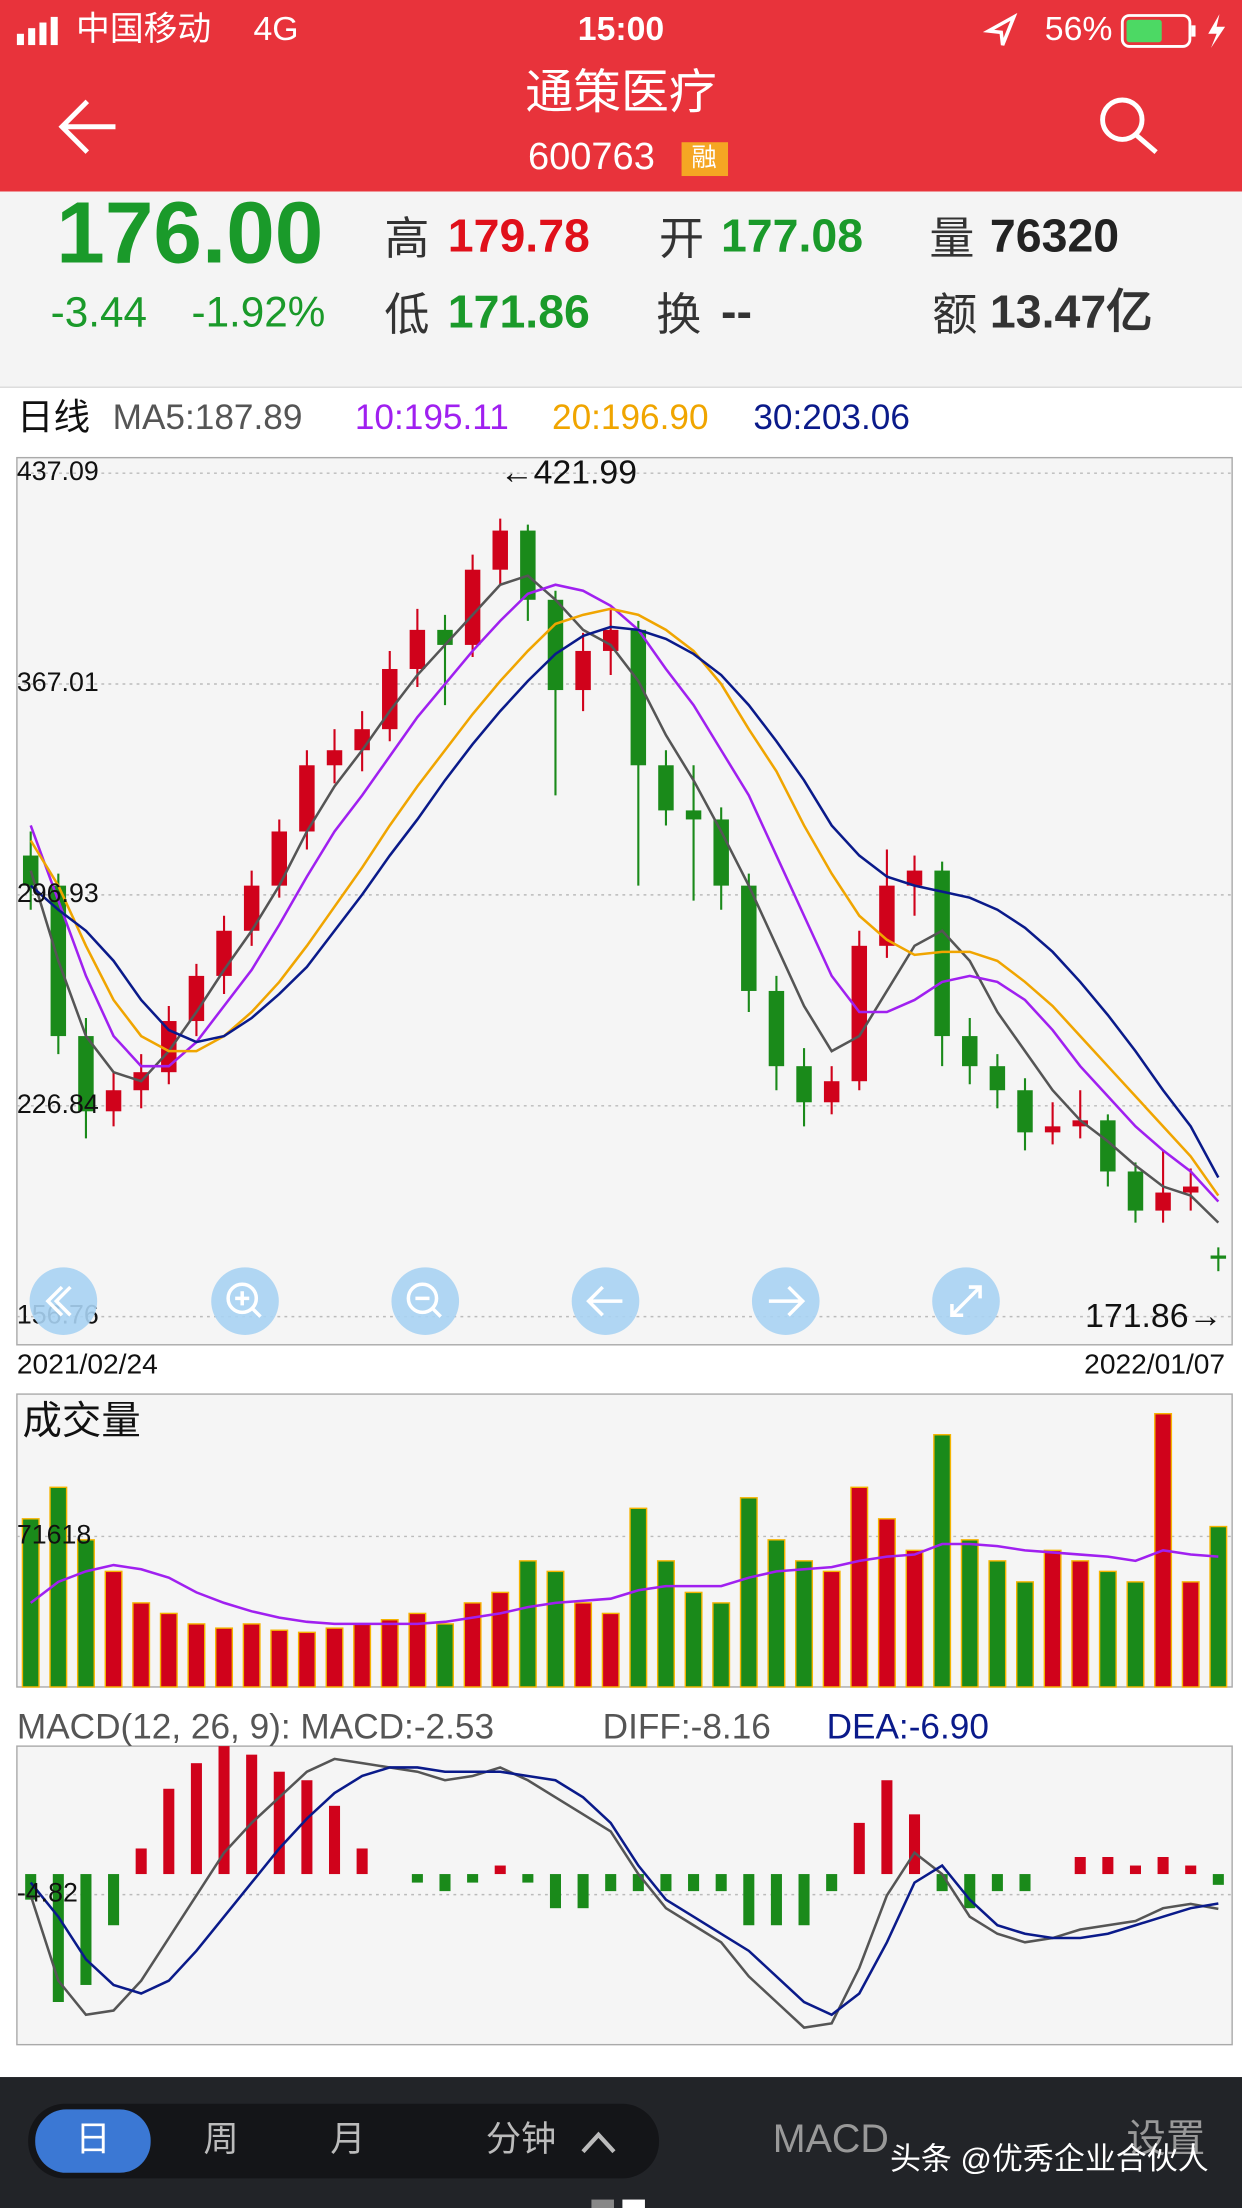 This screenshot has width=1242, height=2208. I want to click on change-pct: -1.92%, so click(259, 312).